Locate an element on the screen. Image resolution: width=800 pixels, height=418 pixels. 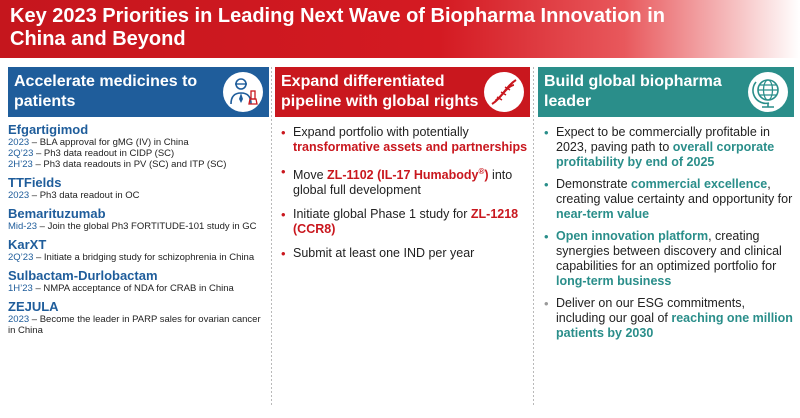
milestone-date: 1H’23 is located at coordinates (20, 288).